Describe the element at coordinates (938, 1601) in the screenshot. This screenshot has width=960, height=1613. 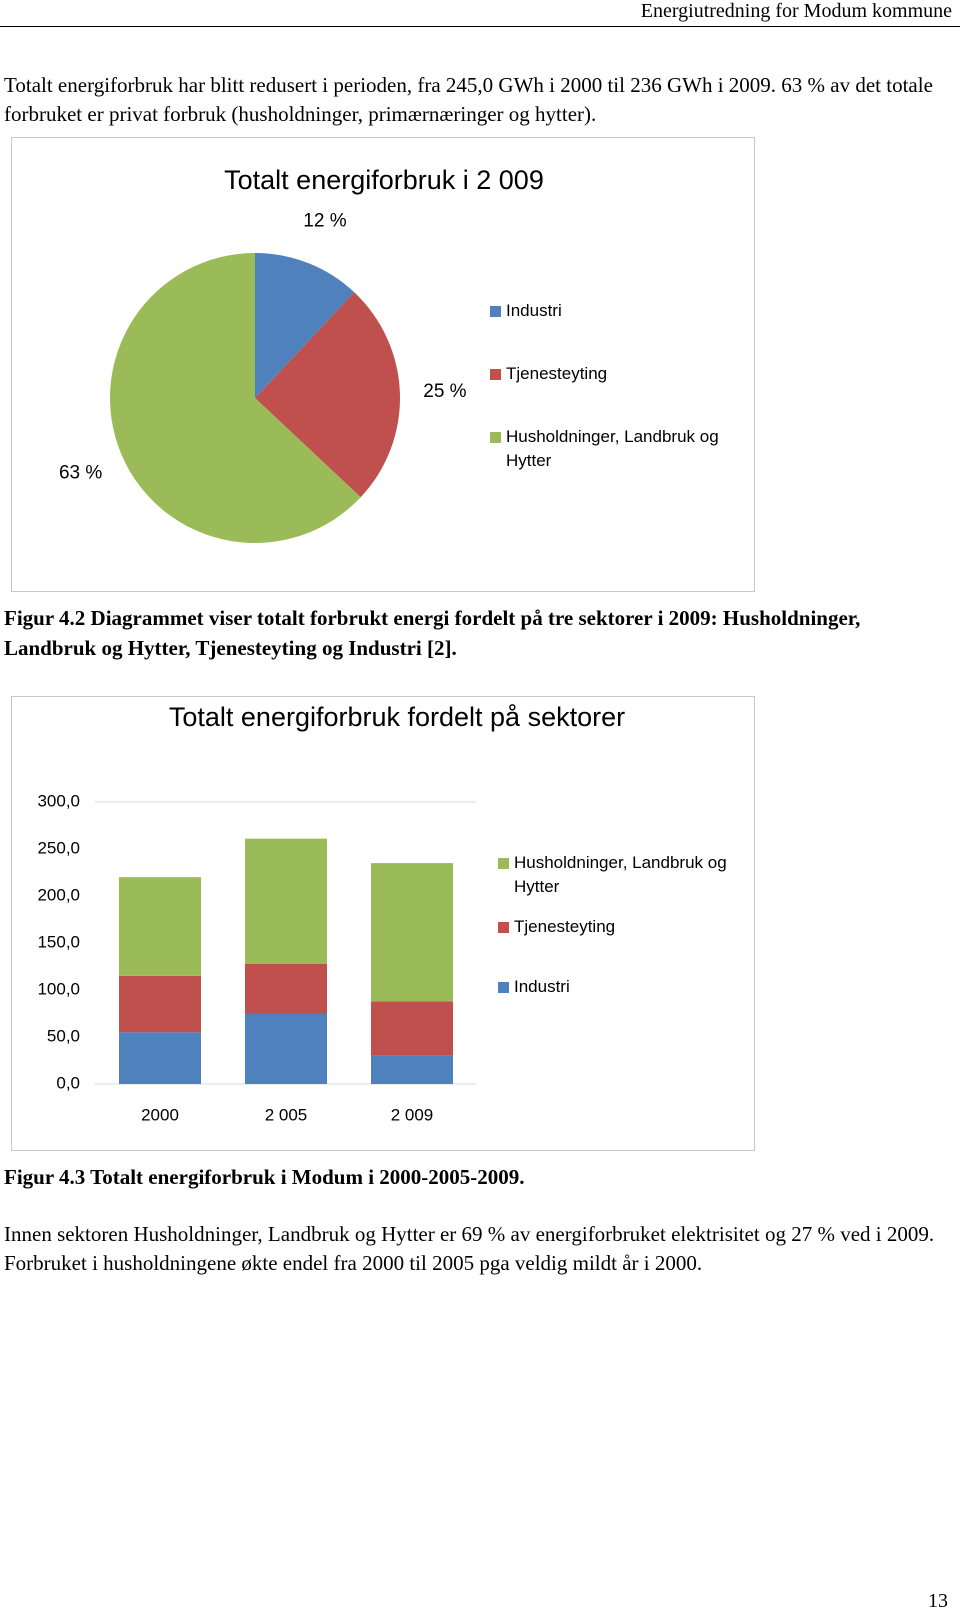
I see `page-number: 13` at that location.